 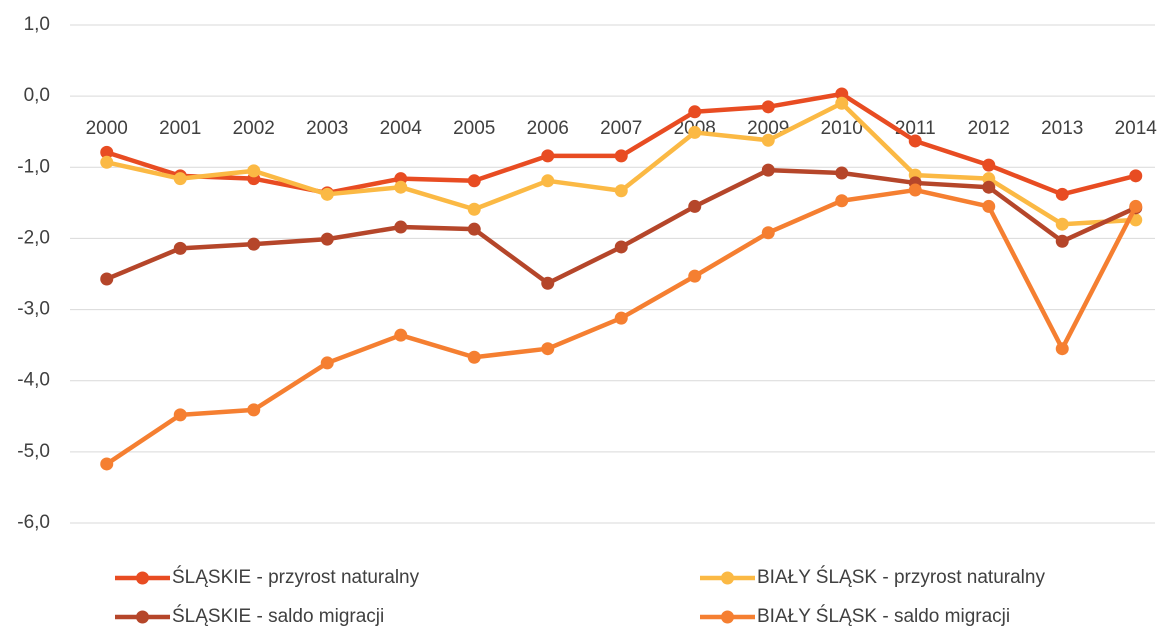 I want to click on legend-label: BIAŁY ŚLĄSK - saldo migracji, so click(x=883, y=616).